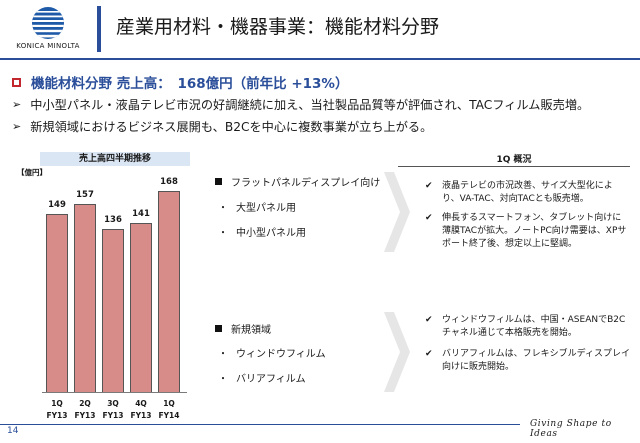 The height and width of the screenshot is (443, 640). Describe the element at coordinates (260, 424) in the screenshot. I see `footer-rule` at that location.